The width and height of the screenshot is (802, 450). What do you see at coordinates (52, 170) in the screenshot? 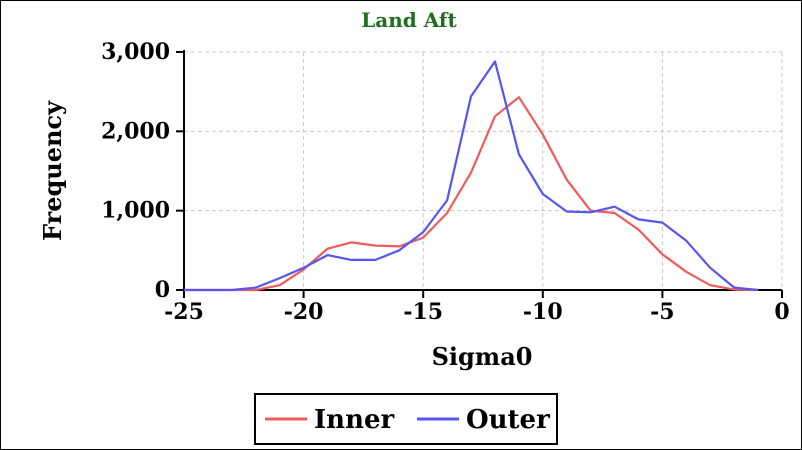
I see `y-axis-label: Frequency` at bounding box center [52, 170].